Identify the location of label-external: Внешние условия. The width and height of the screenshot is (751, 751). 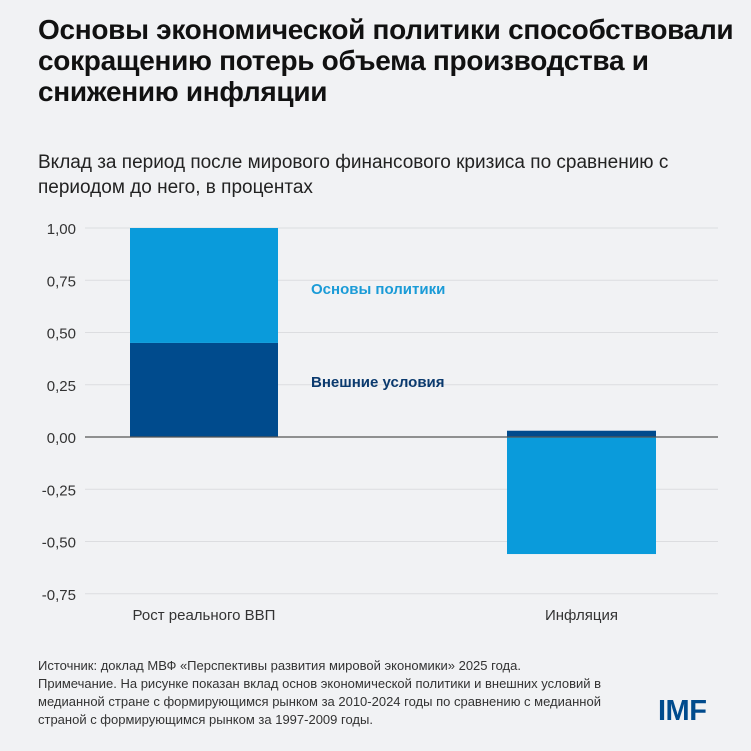
(378, 382).